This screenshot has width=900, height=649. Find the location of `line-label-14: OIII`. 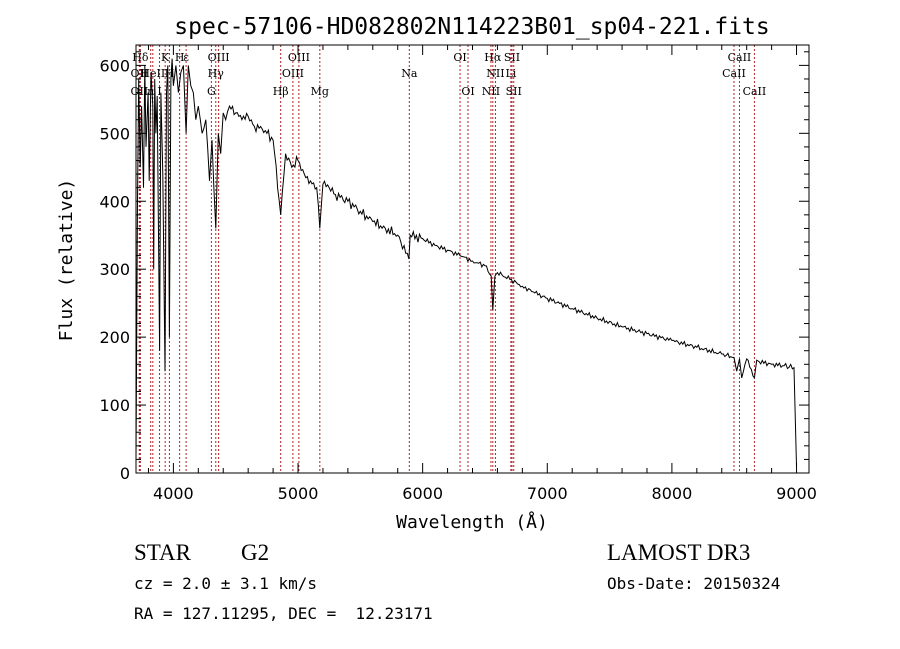

line-label-14: OIII is located at coordinates (293, 73).